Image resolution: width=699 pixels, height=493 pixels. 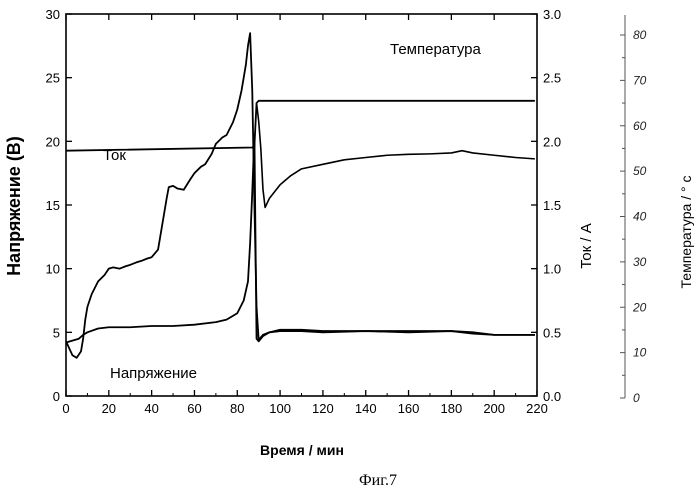 What do you see at coordinates (640, 262) in the screenshot?
I see `y-right2-tick-label: 30` at bounding box center [640, 262].